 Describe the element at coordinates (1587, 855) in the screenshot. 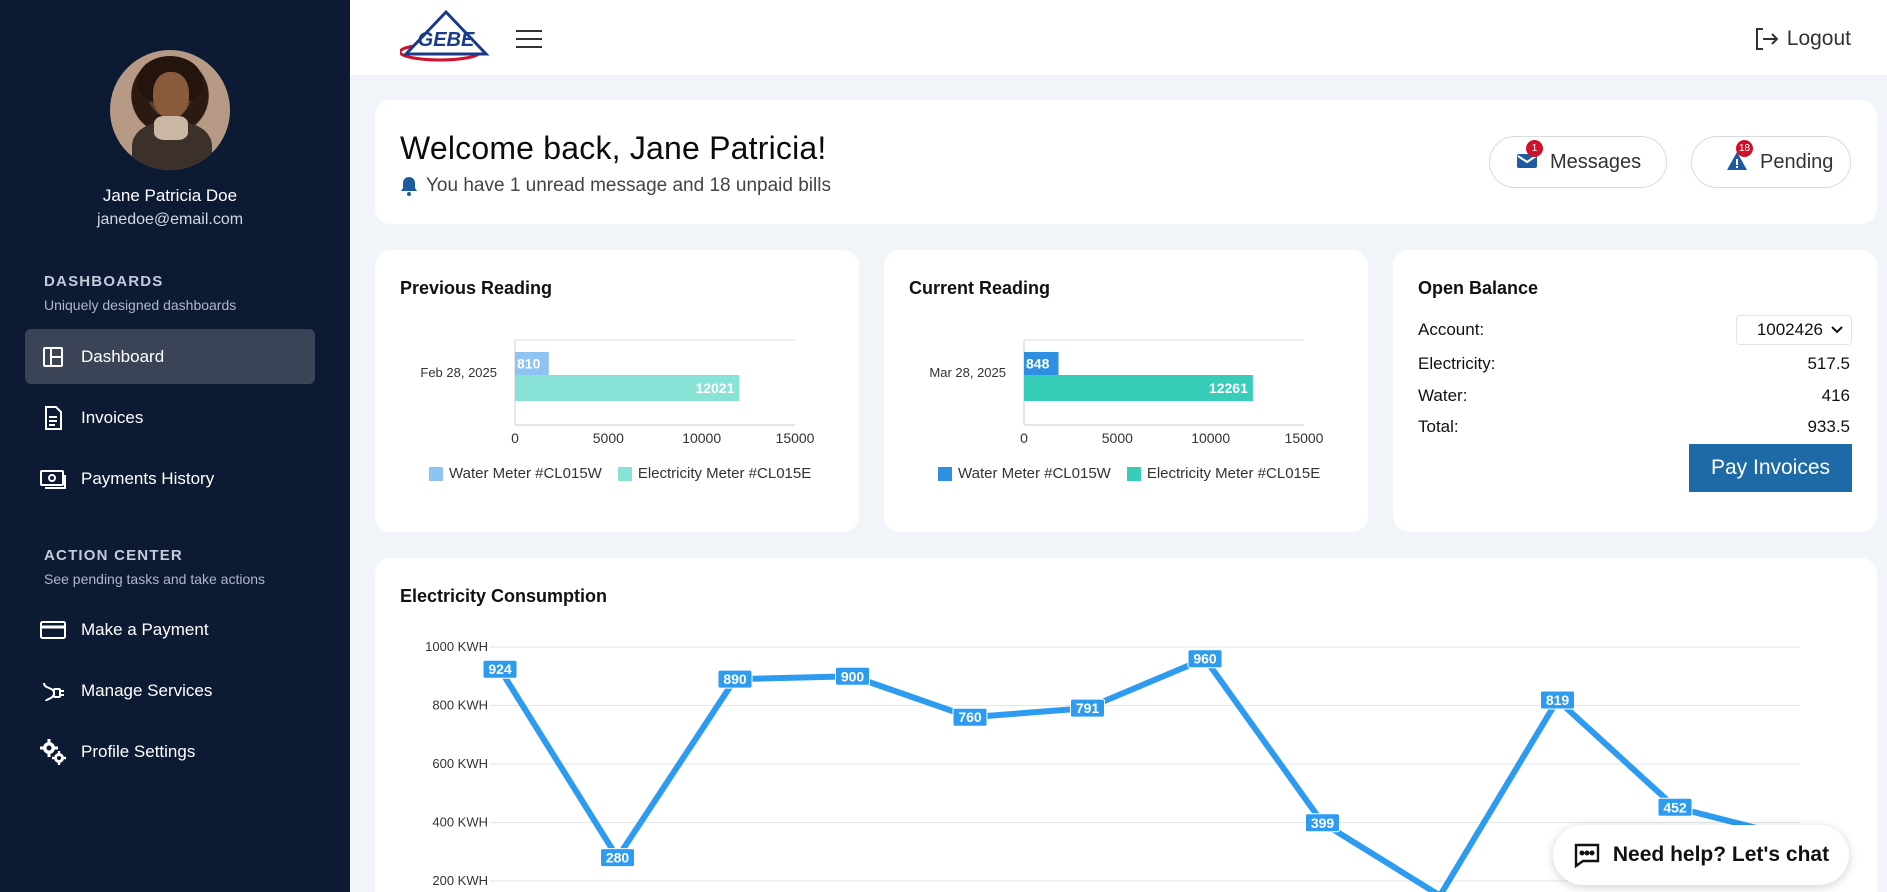

I see `chat-icon` at that location.